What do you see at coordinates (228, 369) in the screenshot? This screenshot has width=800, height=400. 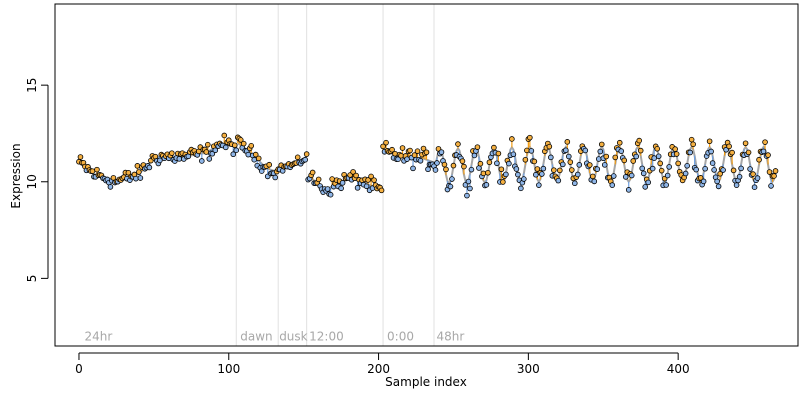 I see `x-tick-label-1: 100` at bounding box center [228, 369].